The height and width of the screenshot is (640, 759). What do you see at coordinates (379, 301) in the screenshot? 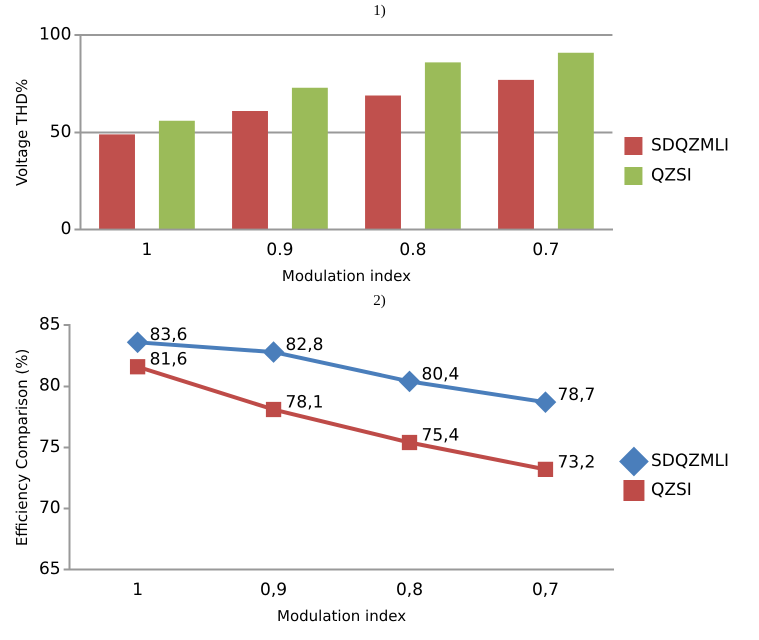
I see `chart-title: 2)` at bounding box center [379, 301].